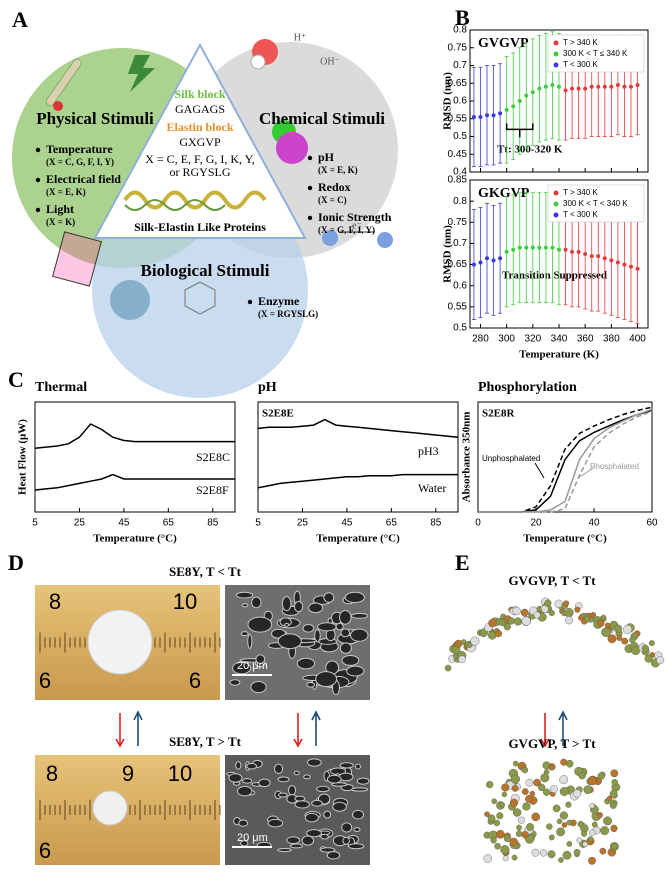  I want to click on x-tick-label: 300, so click(506, 339).